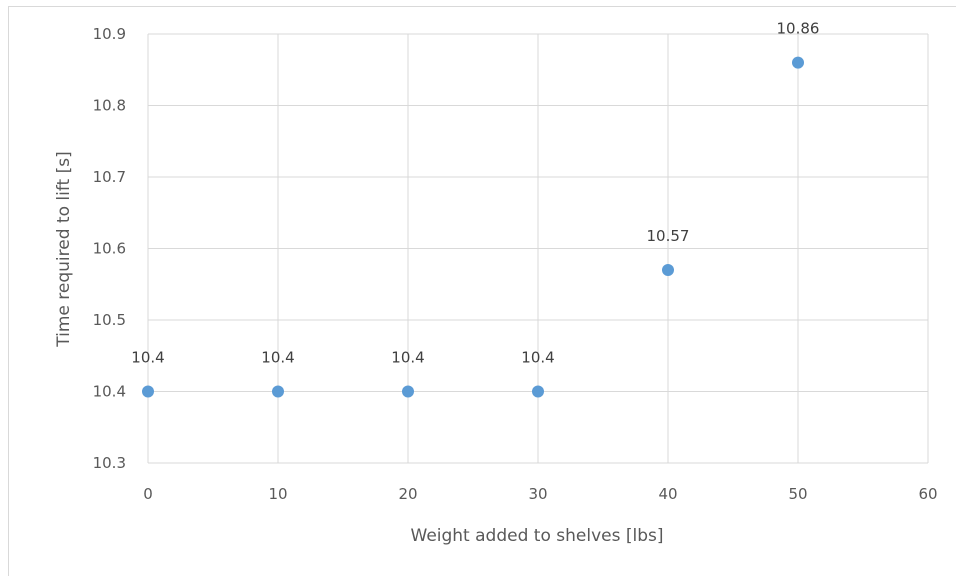 The height and width of the screenshot is (578, 958). I want to click on y-axis-ticks: 10.3 10.4 10.5 10.6 10.7 10.8 10.9, so click(109, 248).